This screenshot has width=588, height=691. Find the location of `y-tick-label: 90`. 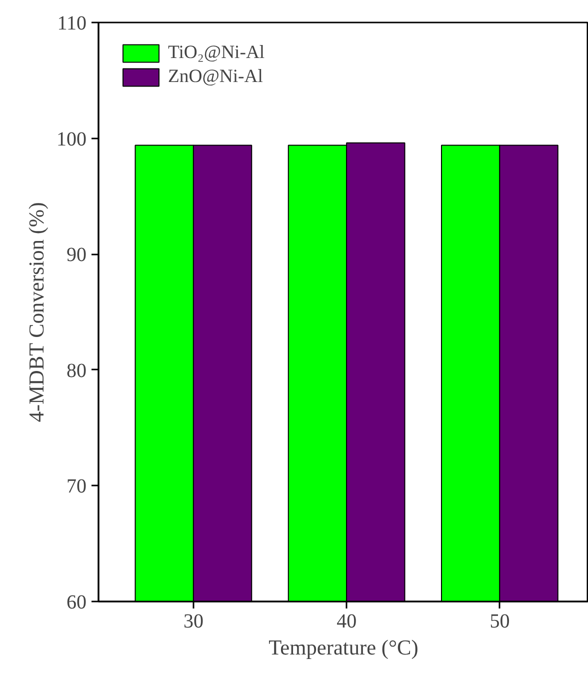

y-tick-label: 90 is located at coordinates (76, 255).